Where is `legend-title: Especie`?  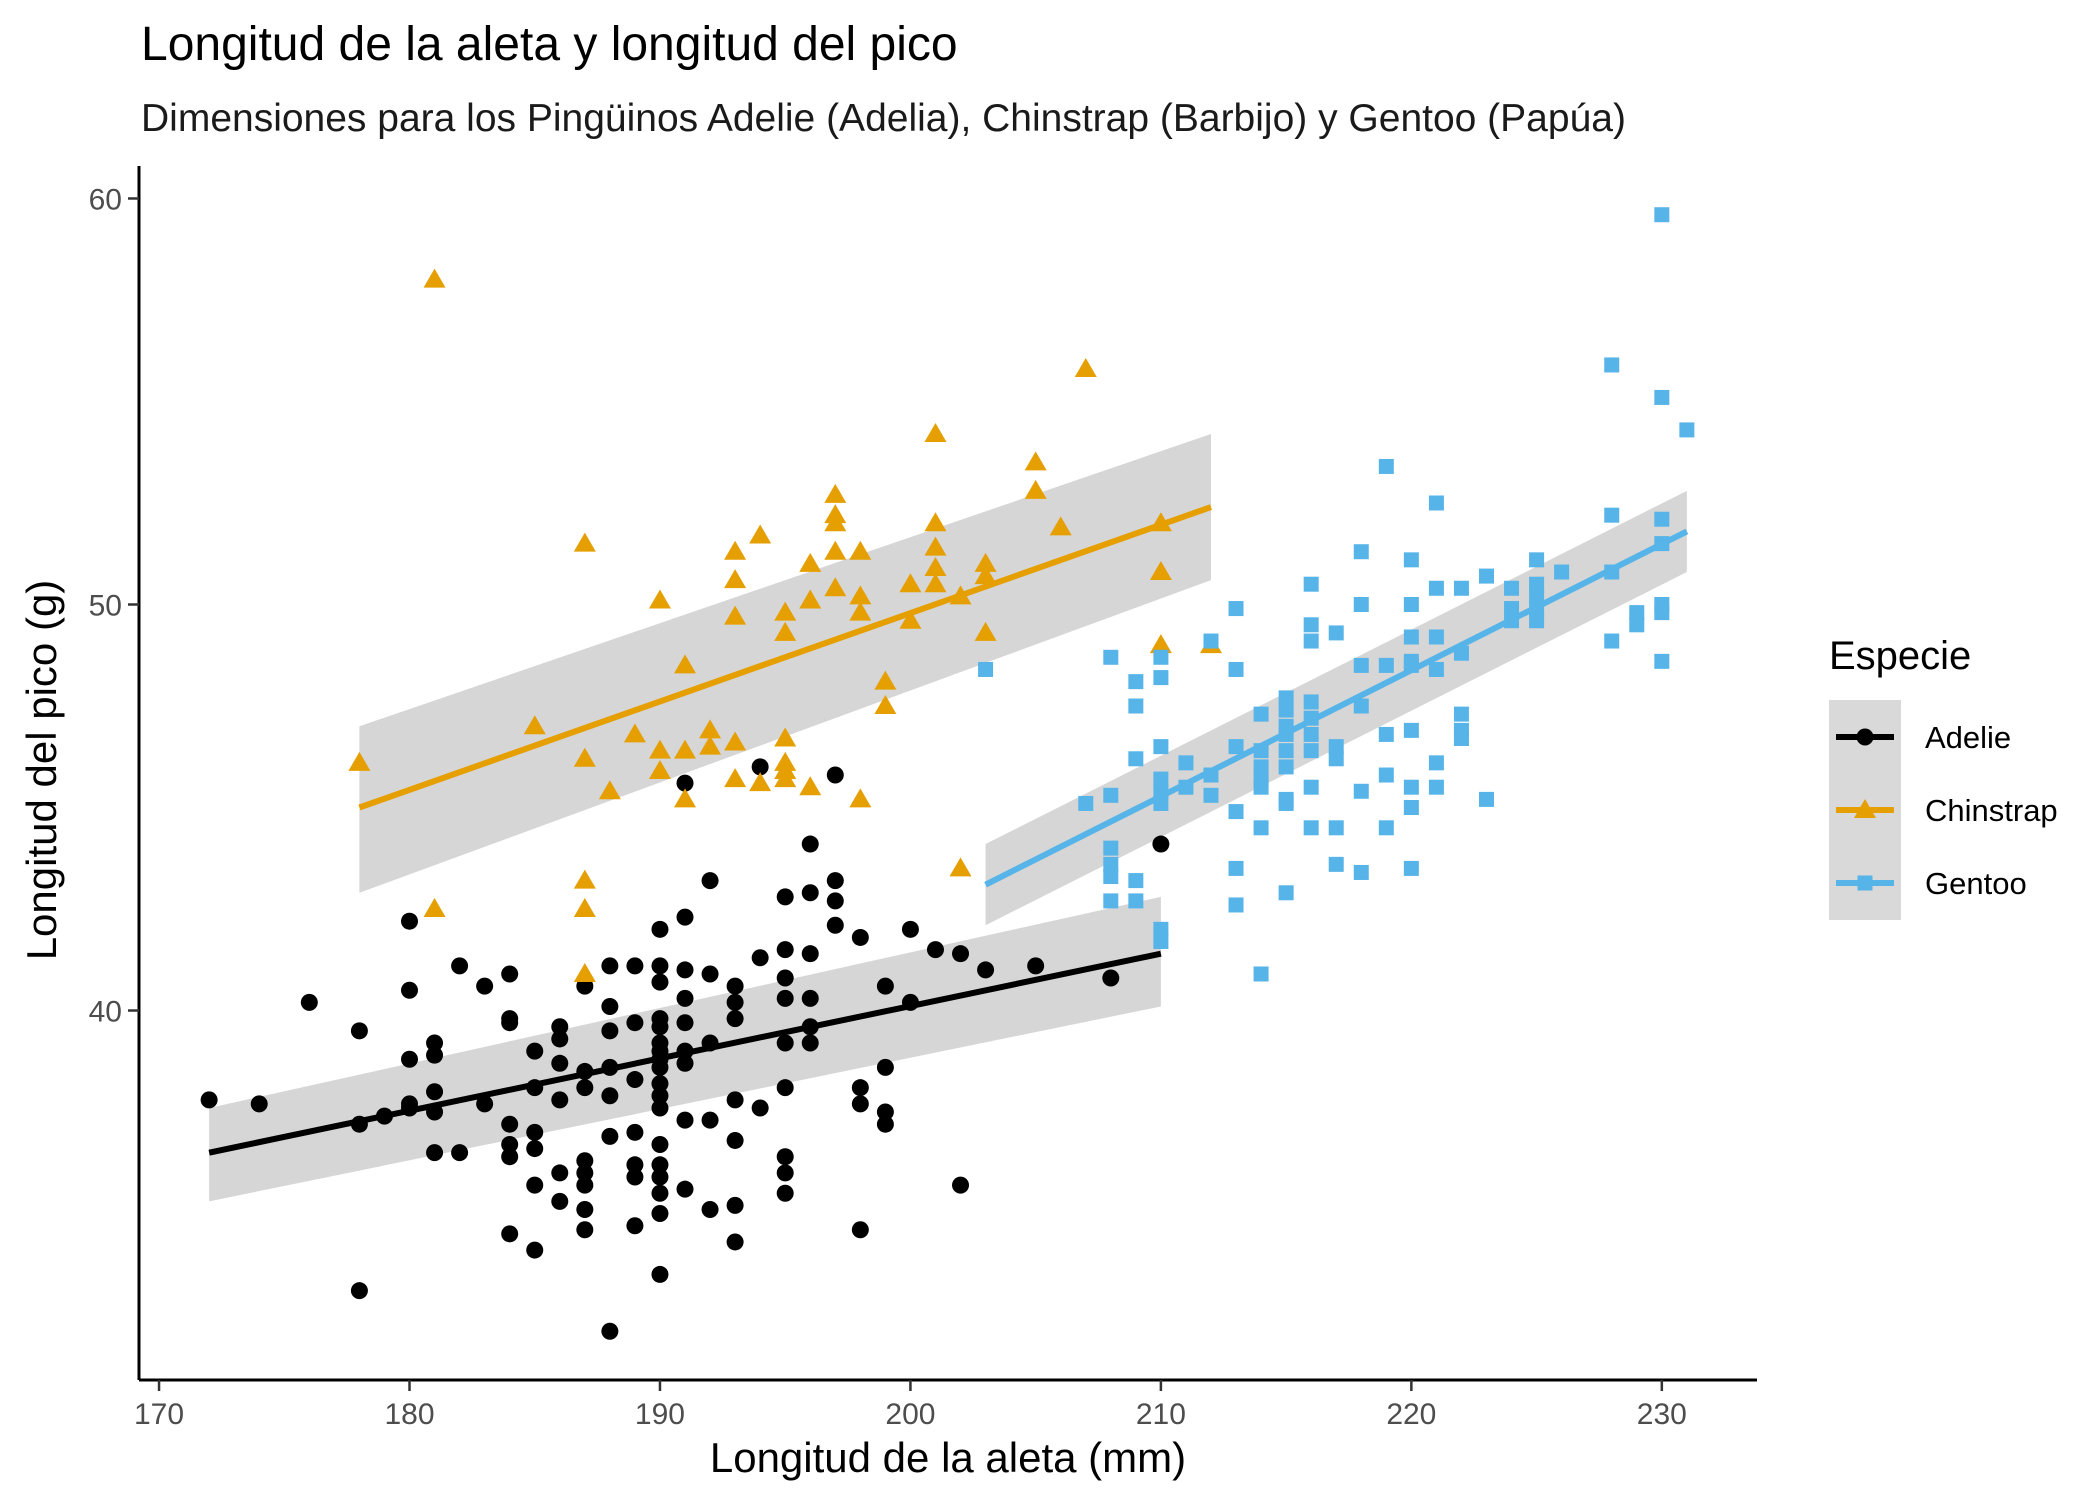
legend-title: Especie is located at coordinates (1900, 656).